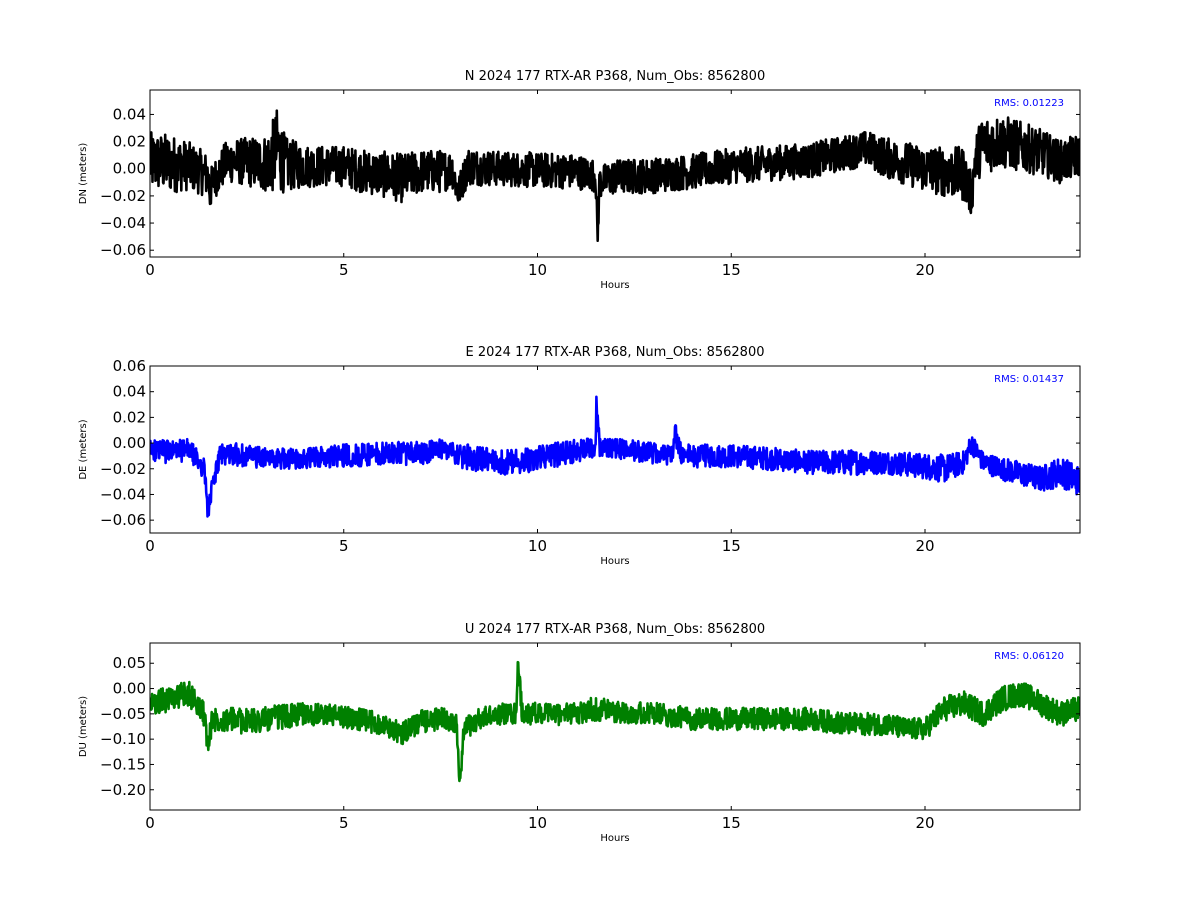 The image size is (1200, 900). What do you see at coordinates (83, 726) in the screenshot?
I see `y-axis-label: DU (meters)` at bounding box center [83, 726].